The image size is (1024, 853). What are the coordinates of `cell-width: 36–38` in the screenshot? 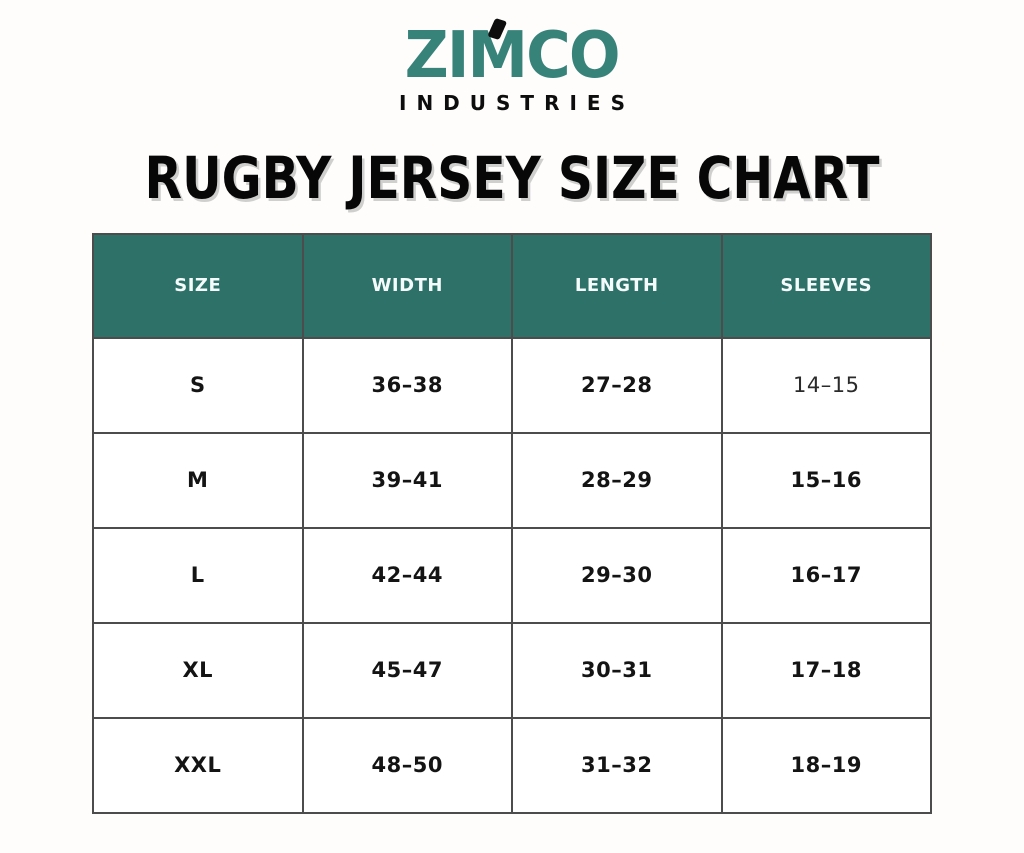 It's located at (407, 385).